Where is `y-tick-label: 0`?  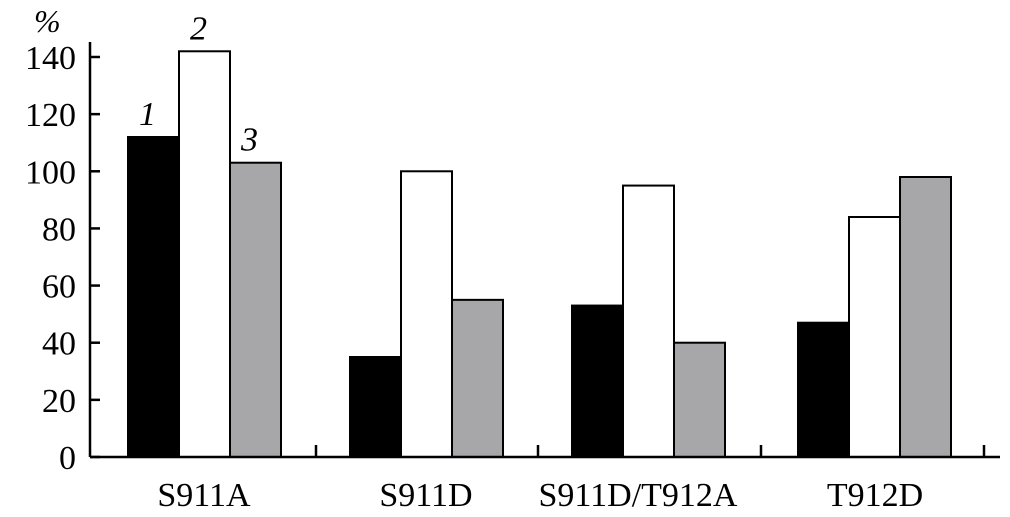
y-tick-label: 0 is located at coordinates (67, 458).